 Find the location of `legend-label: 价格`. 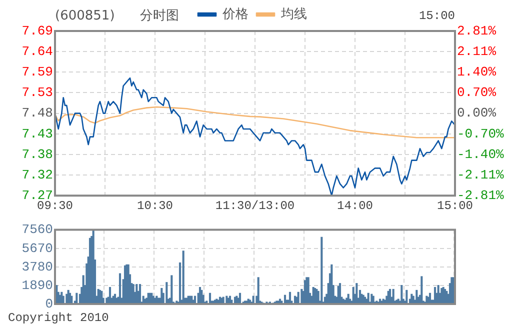

legend-label: 价格 is located at coordinates (235, 14).